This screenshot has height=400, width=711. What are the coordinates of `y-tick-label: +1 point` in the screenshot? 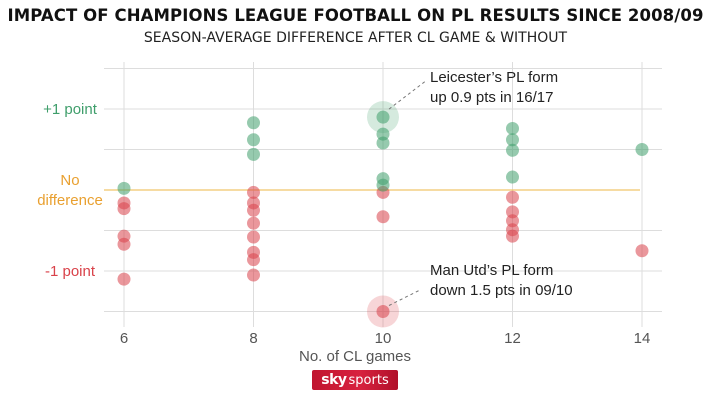 It's located at (70, 109).